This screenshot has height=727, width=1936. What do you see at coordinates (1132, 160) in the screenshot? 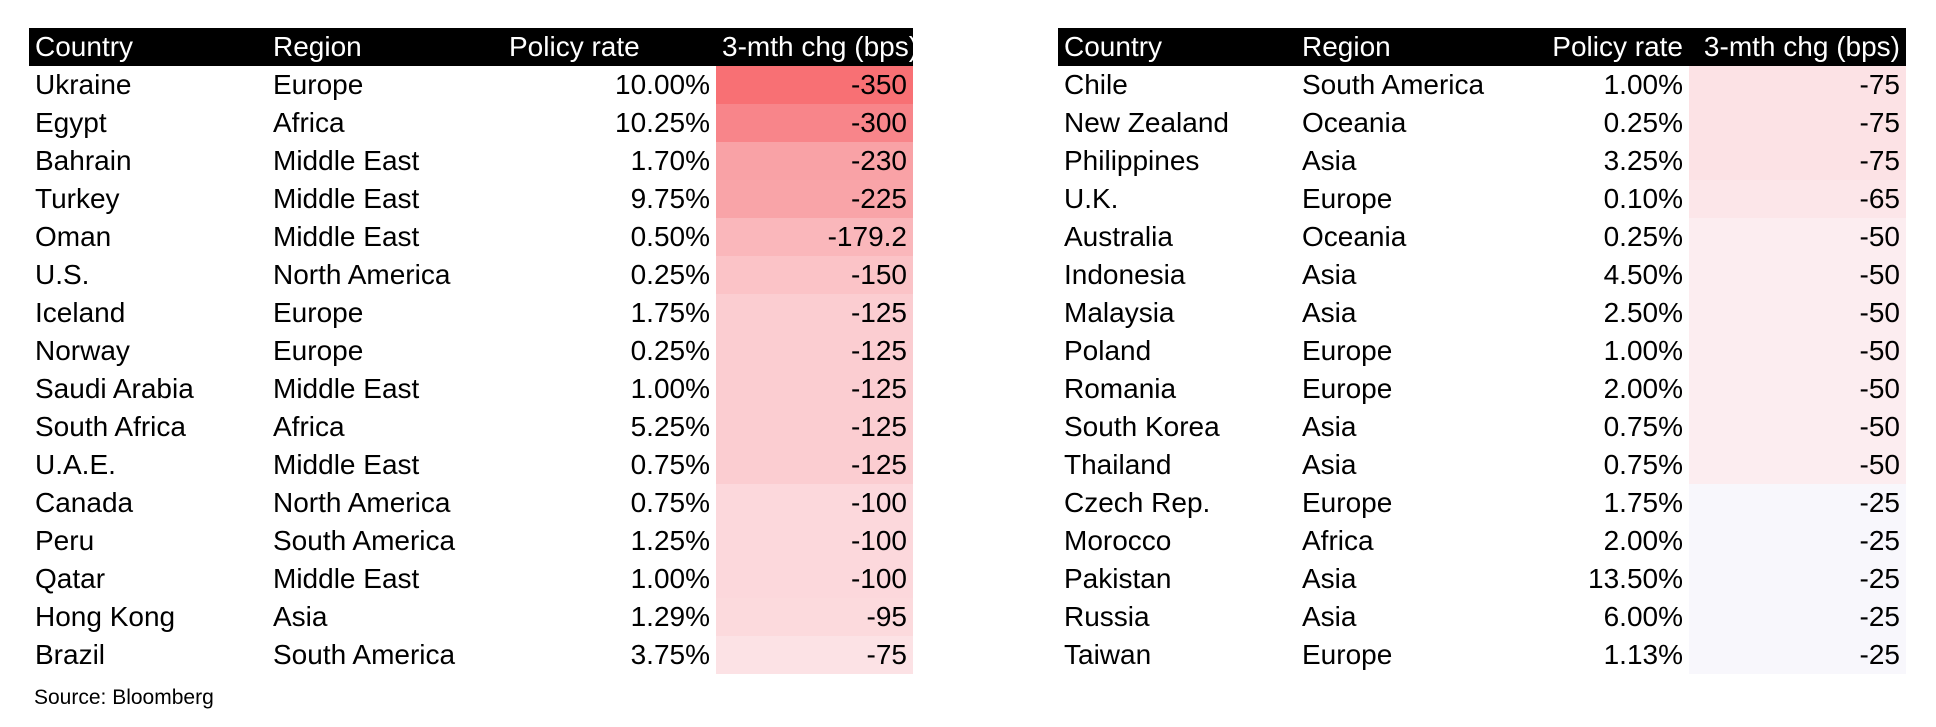
I see `cell-country: Philippines` at bounding box center [1132, 160].